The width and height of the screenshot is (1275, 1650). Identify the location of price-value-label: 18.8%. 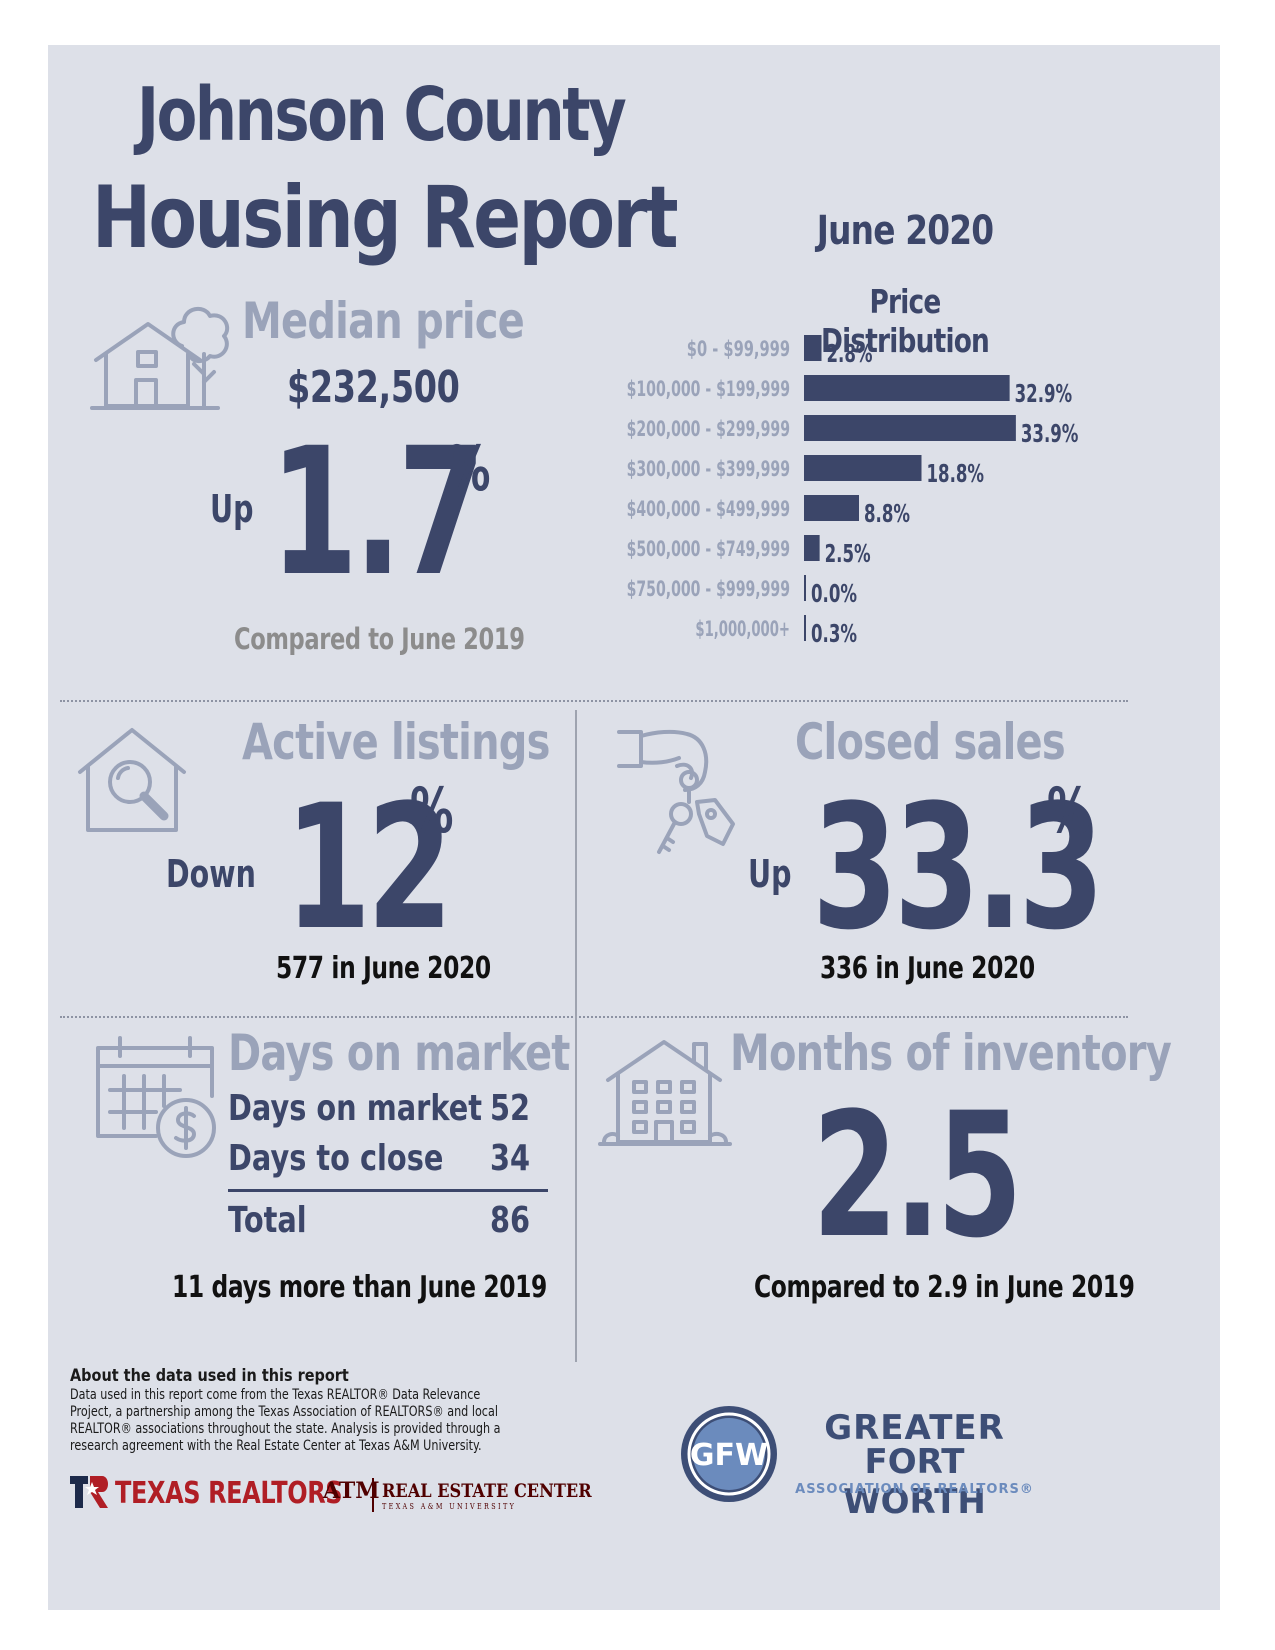
(956, 473).